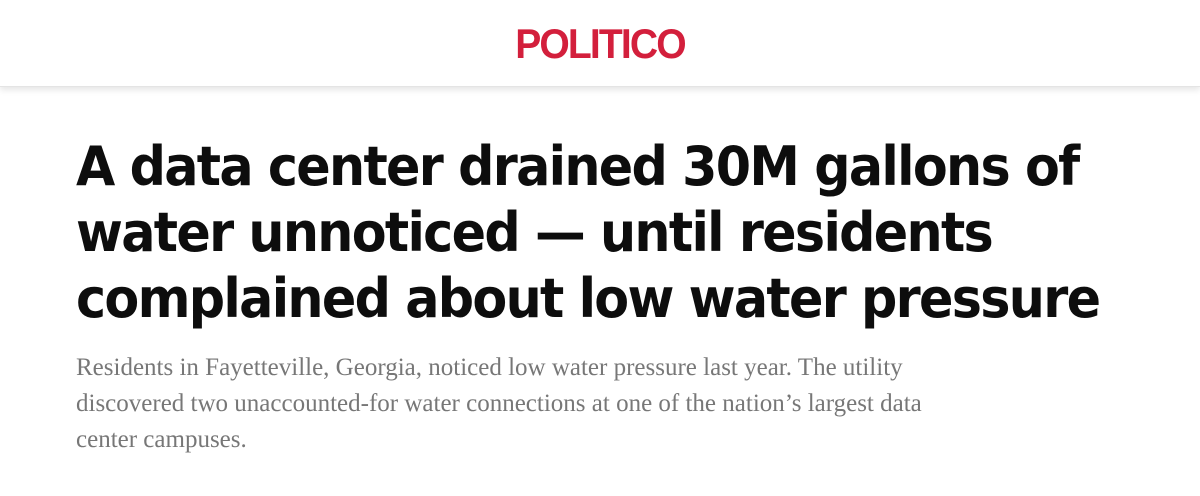  What do you see at coordinates (578, 166) in the screenshot?
I see `headline-line: A data center drained 30M gallons of` at bounding box center [578, 166].